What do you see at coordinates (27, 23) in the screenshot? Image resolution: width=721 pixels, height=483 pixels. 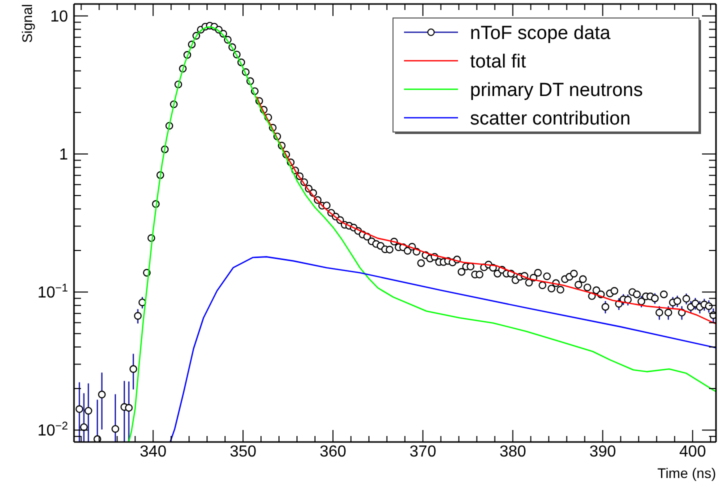 I see `y-axis-title: Signal` at bounding box center [27, 23].